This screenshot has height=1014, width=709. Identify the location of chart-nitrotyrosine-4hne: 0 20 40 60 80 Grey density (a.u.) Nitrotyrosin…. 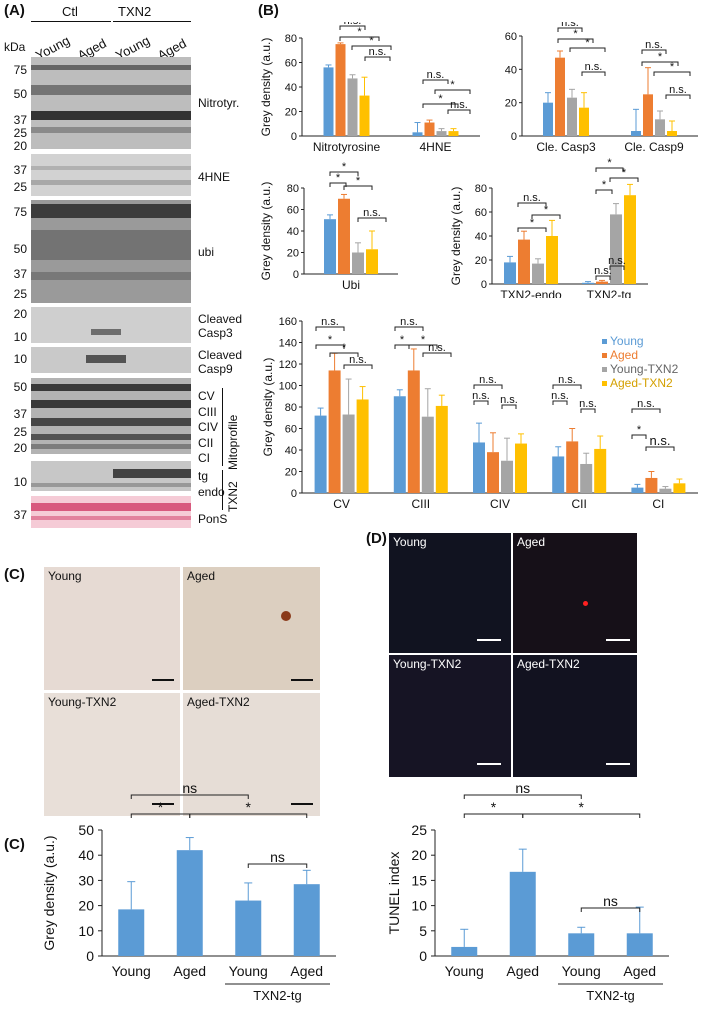
(369, 88).